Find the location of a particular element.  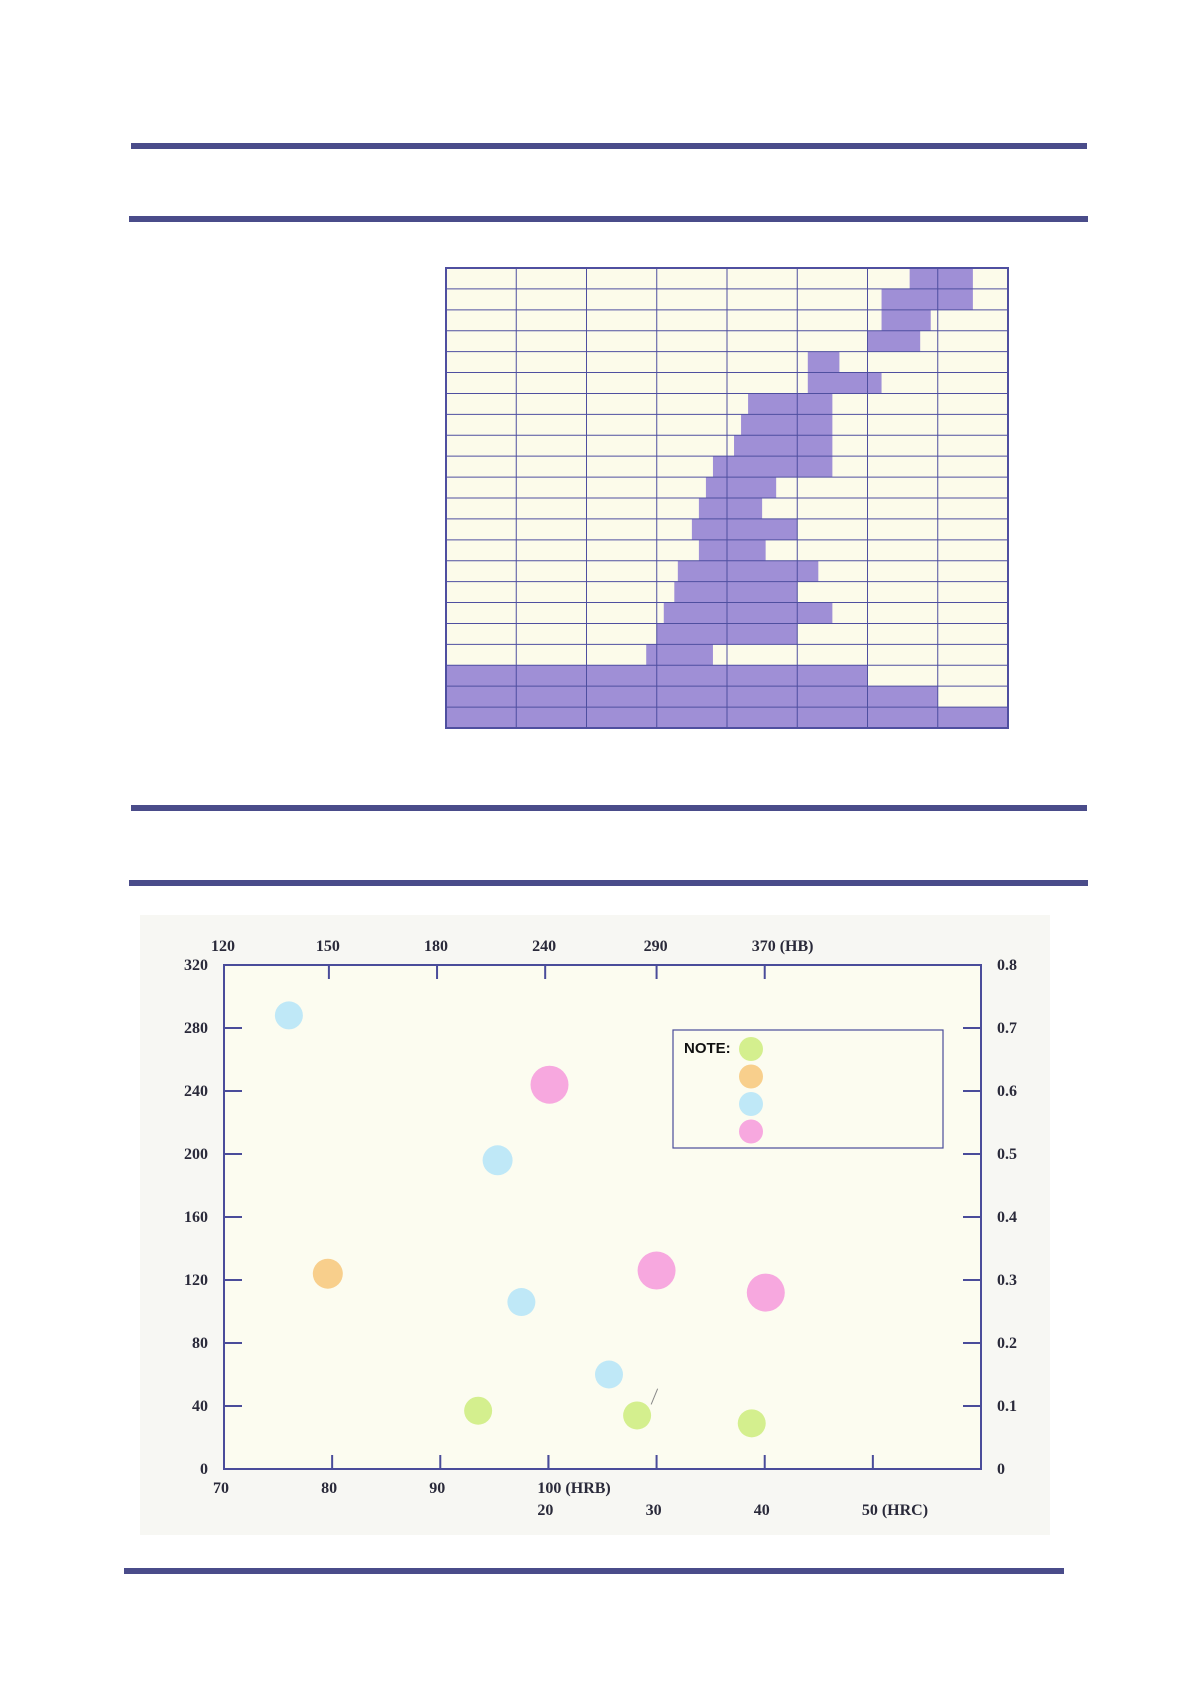

x-tick-label-hrb: 90 is located at coordinates (437, 1488).